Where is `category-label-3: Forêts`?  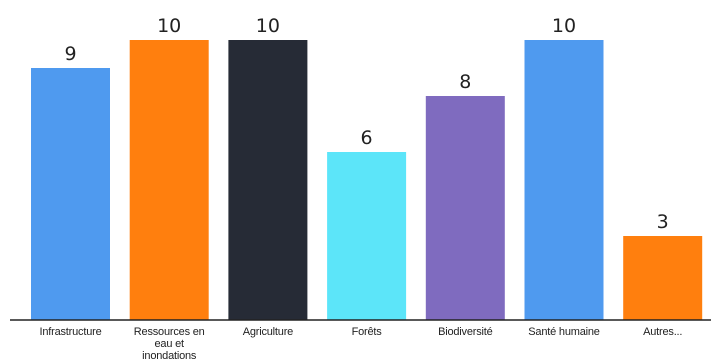 category-label-3: Forêts is located at coordinates (367, 332).